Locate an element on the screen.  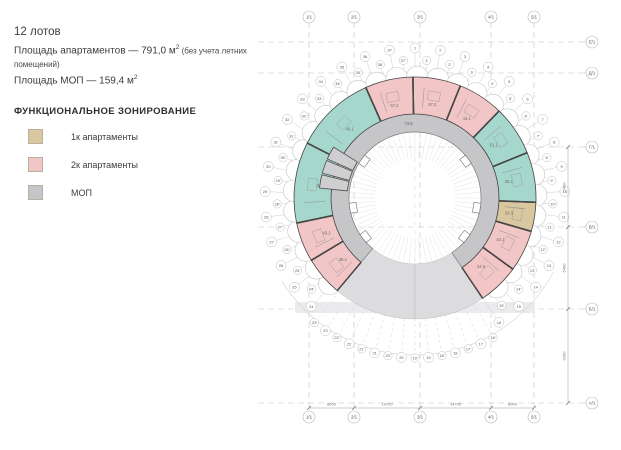
radial-axis-number: 18 is located at coordinates (455, 352).